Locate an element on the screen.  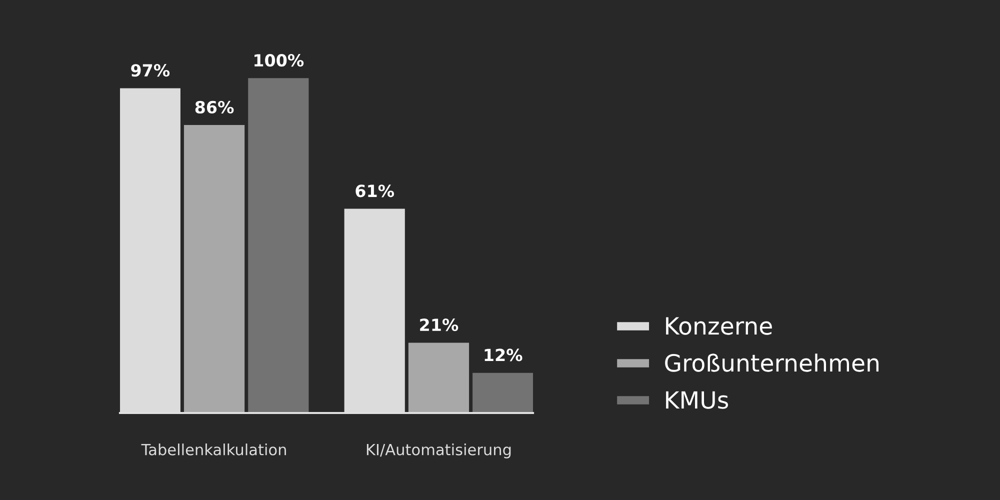
data-label: 86% is located at coordinates (214, 107).